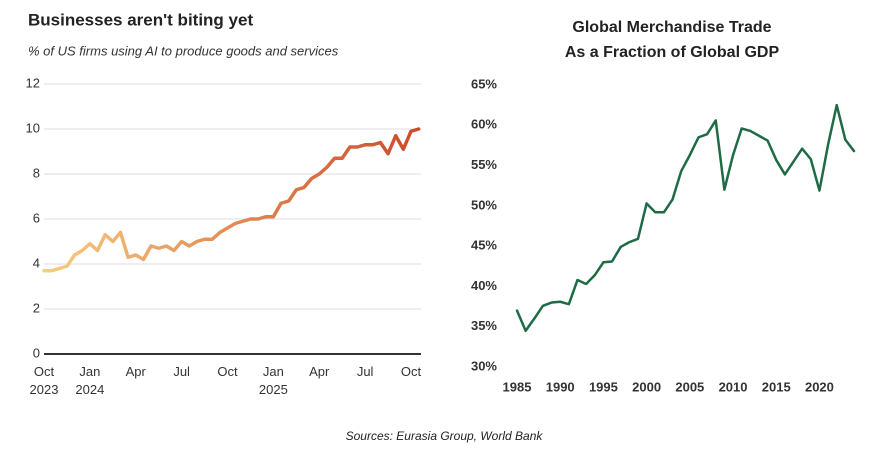 The height and width of the screenshot is (460, 889). What do you see at coordinates (671, 27) in the screenshot?
I see `chart-title: Global Merchandise Trade` at bounding box center [671, 27].